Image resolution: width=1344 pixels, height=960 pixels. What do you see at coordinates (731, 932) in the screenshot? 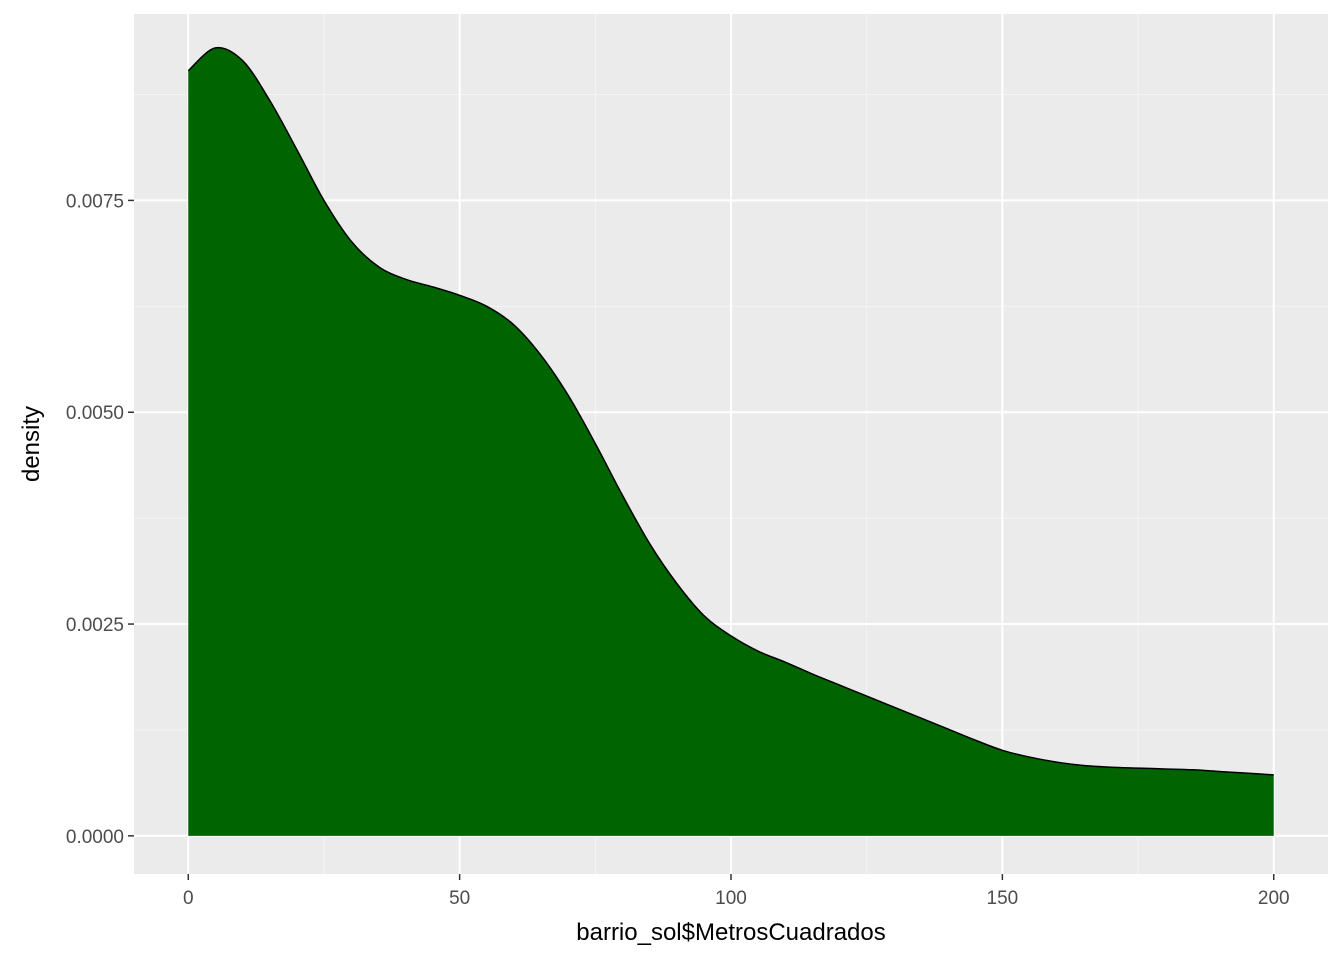
I see `x-axis-title: barrio_sol$MetrosCuadrados` at bounding box center [731, 932].